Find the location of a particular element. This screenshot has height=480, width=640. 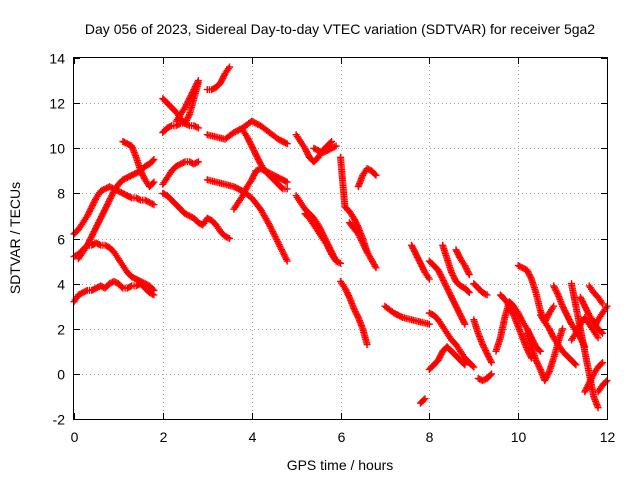

x-tick-label: 2 is located at coordinates (164, 437).